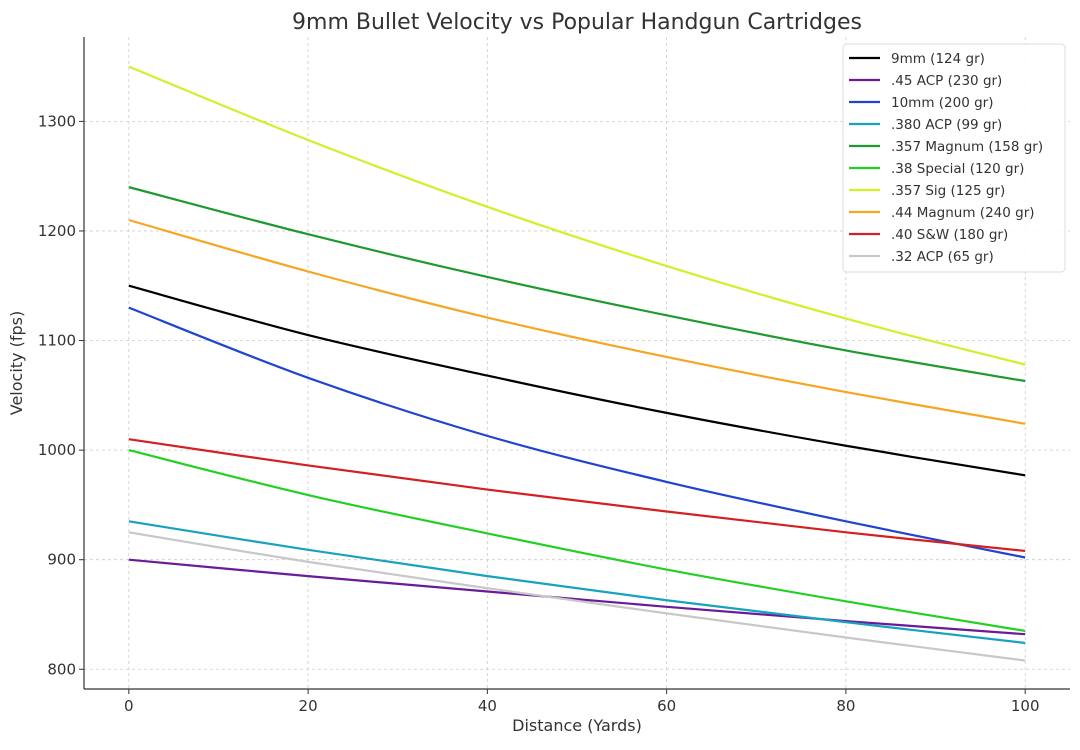  Describe the element at coordinates (967, 147) in the screenshot. I see `legend-label: .357 Magnum (158 gr)` at that location.